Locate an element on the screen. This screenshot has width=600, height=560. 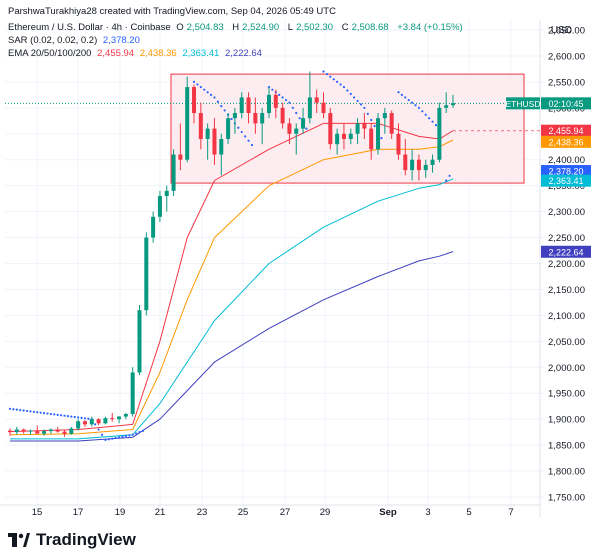
change-value: +3.84 (+0.15%) is located at coordinates (430, 27).